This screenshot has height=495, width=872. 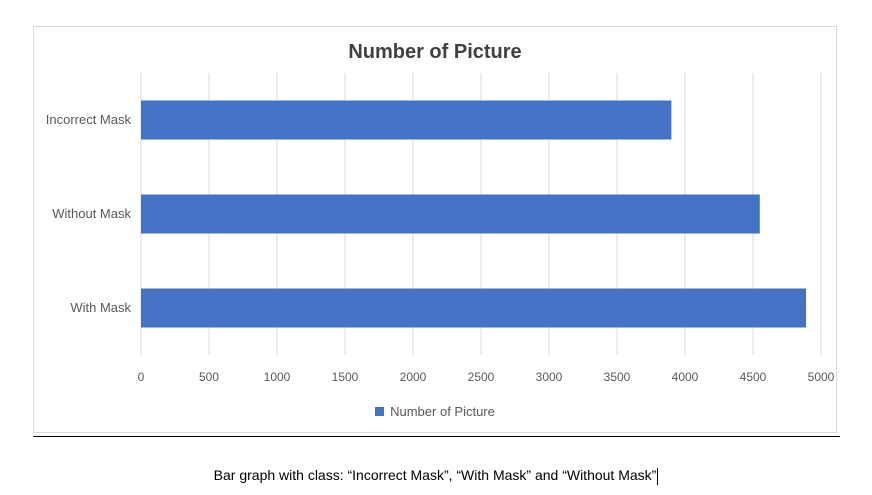 I want to click on legend-swatch, so click(x=380, y=412).